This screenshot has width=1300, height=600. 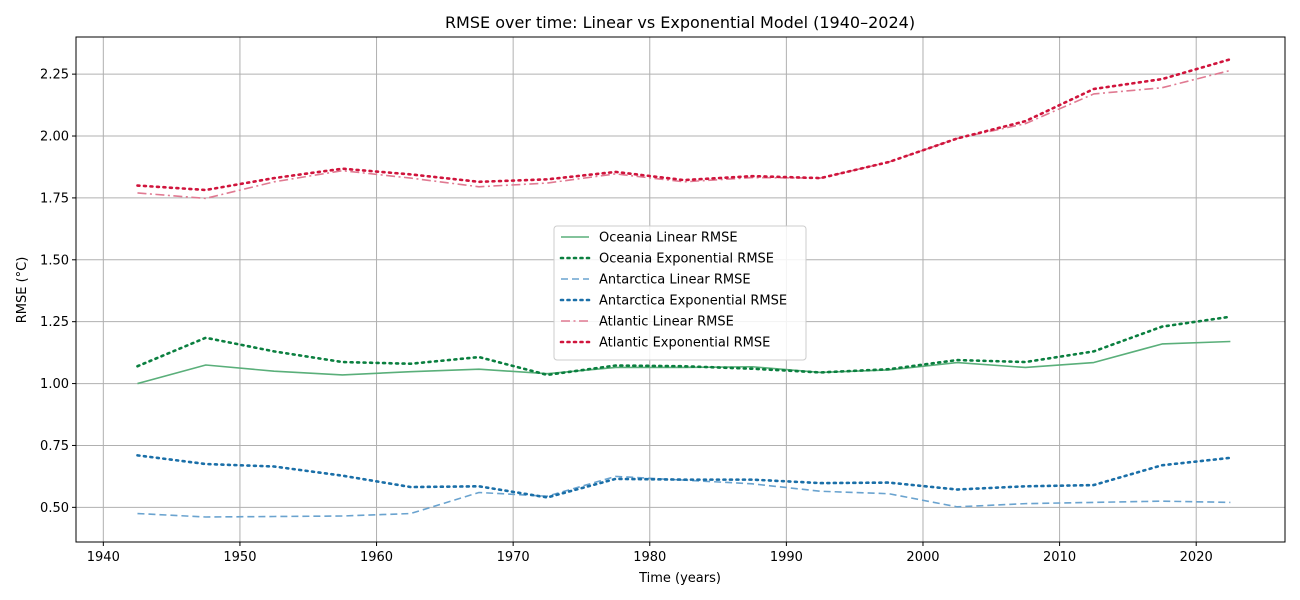 What do you see at coordinates (54, 322) in the screenshot?
I see `y-tick-label: 1.25` at bounding box center [54, 322].